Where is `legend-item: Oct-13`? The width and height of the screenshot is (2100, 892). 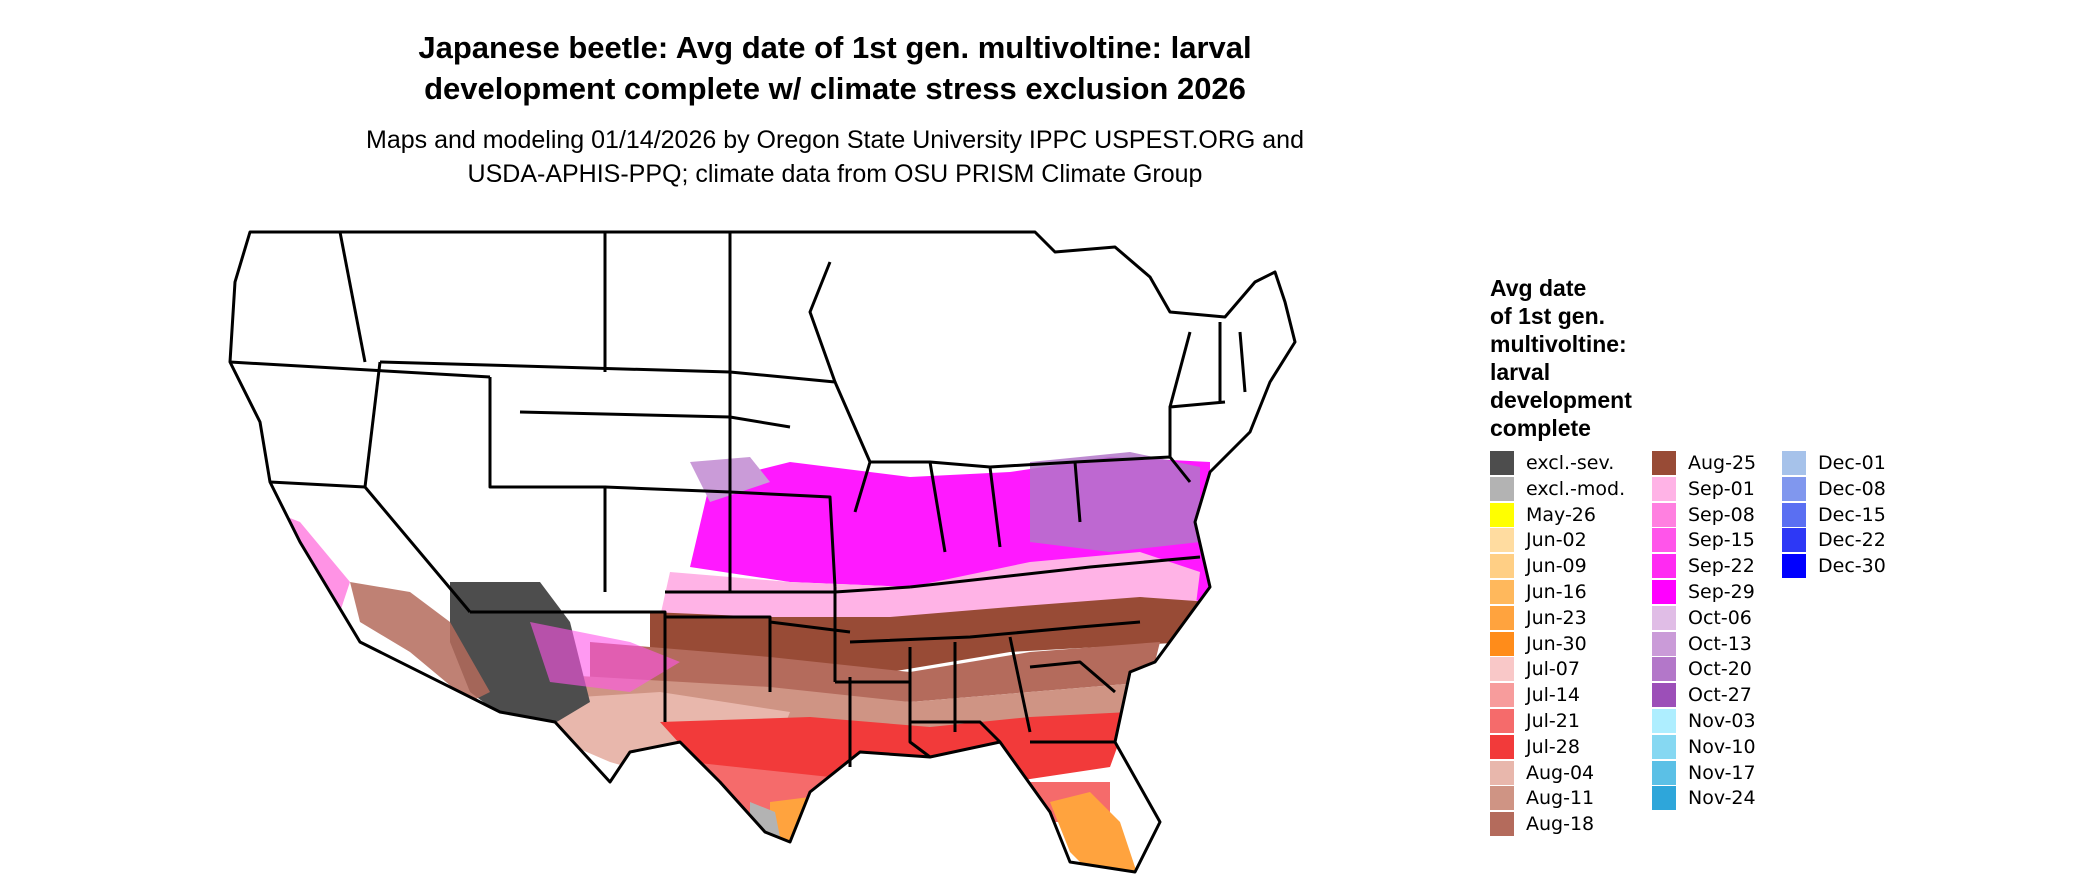
legend-item: Oct-13 is located at coordinates (1702, 644).